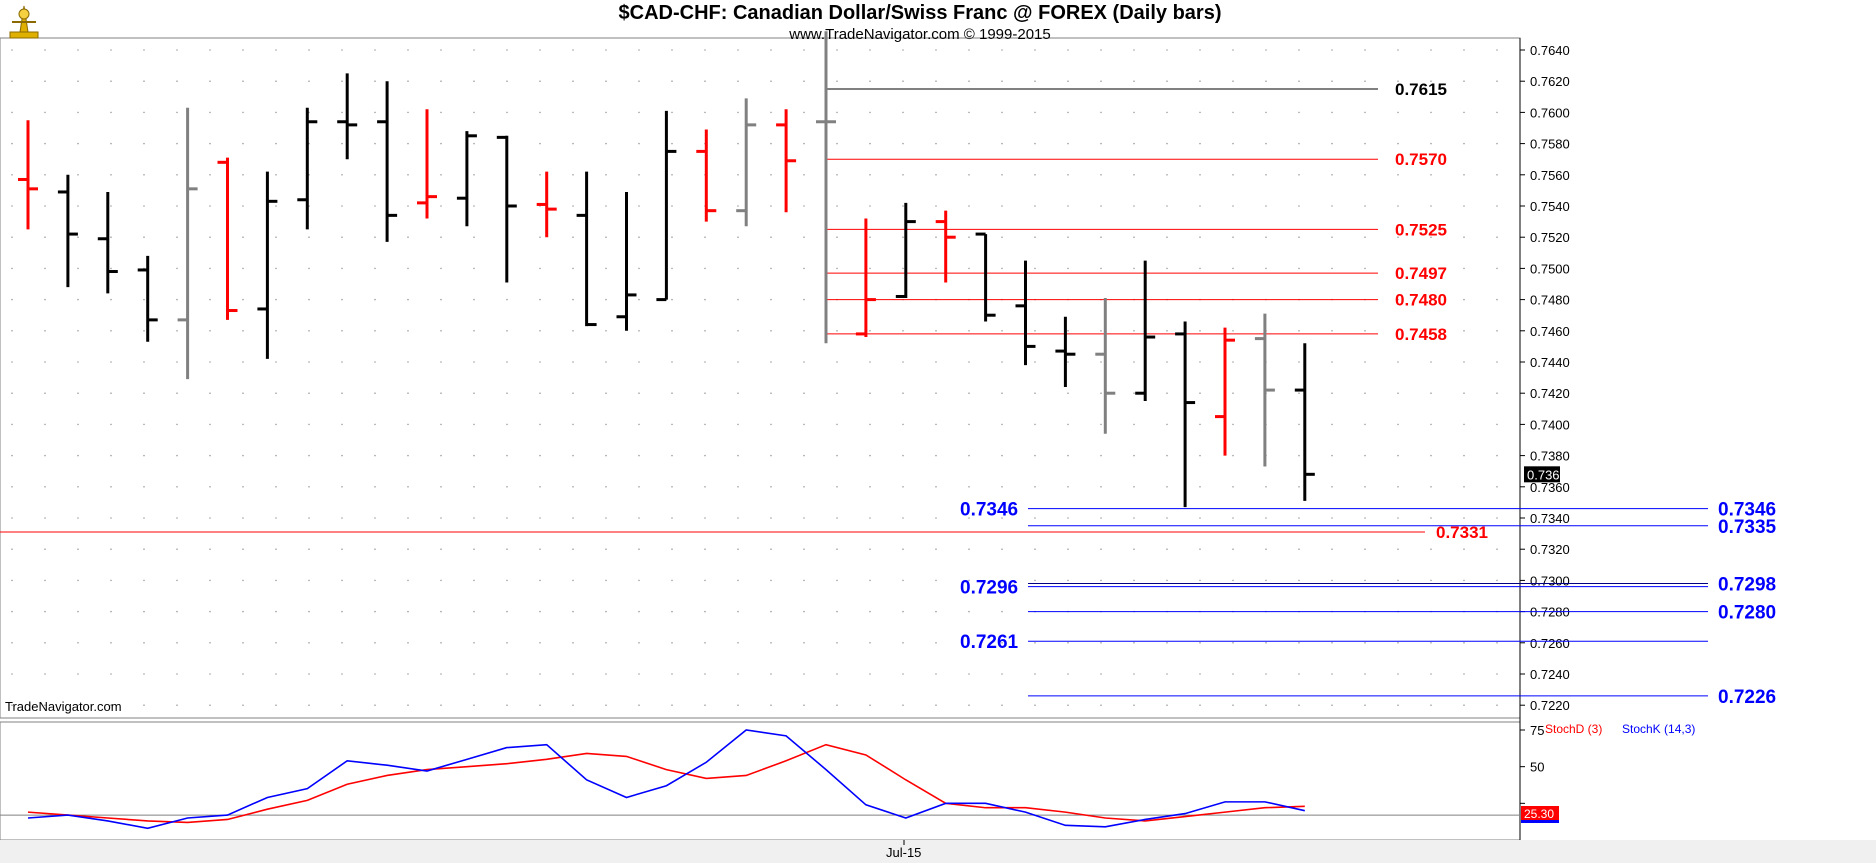 Image resolution: width=1876 pixels, height=863 pixels. I want to click on stoch-series-line, so click(666, 783).